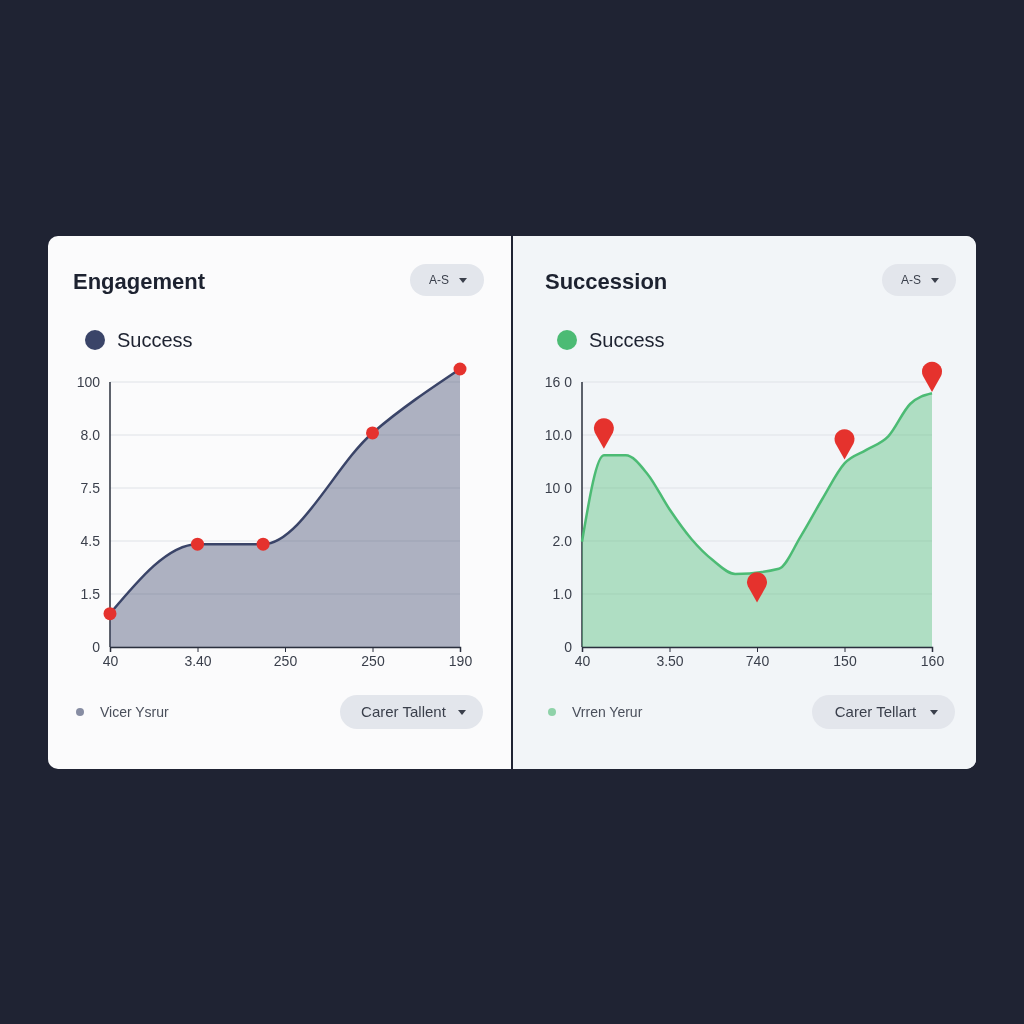  What do you see at coordinates (562, 594) in the screenshot?
I see `text: 1.0` at bounding box center [562, 594].